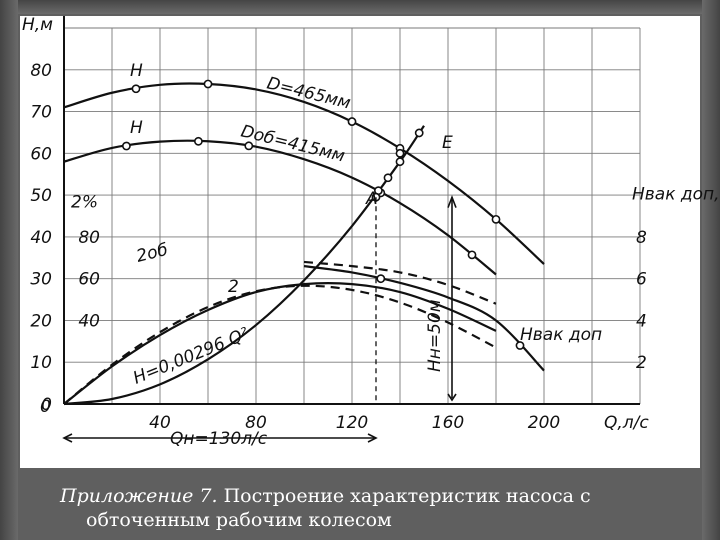 This screenshot has width=720, height=540. I want to click on y-tick-label-head: 60, so click(41, 154).